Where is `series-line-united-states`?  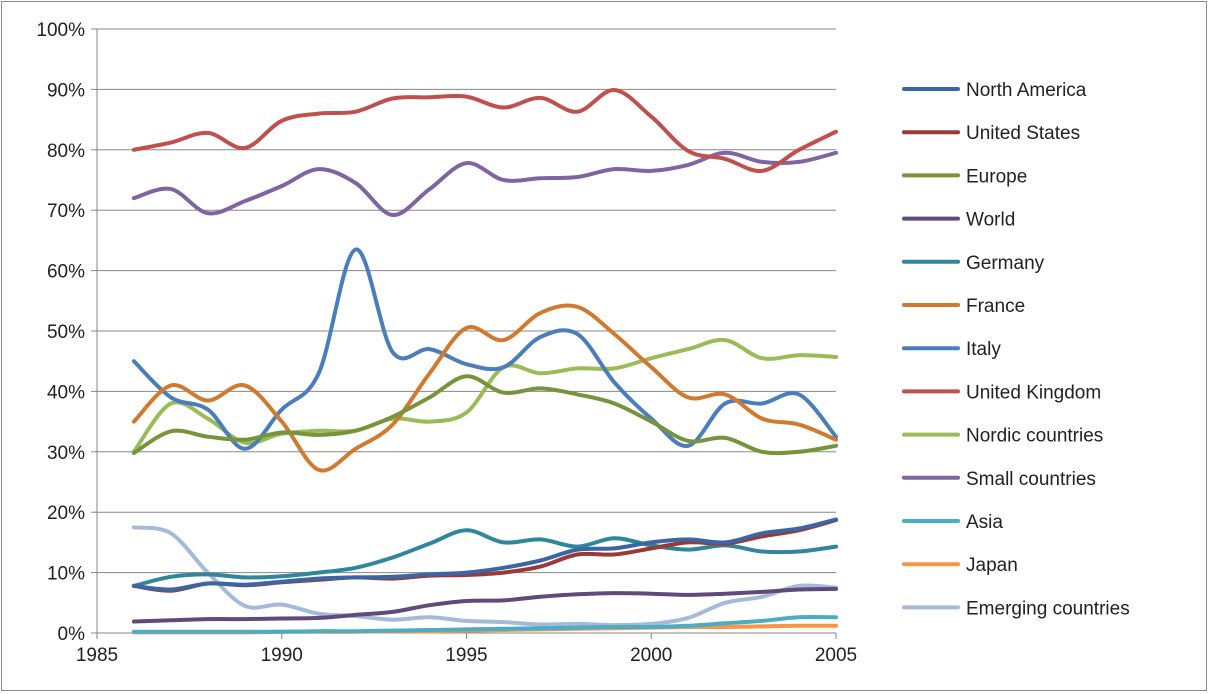 series-line-united-states is located at coordinates (484, 555).